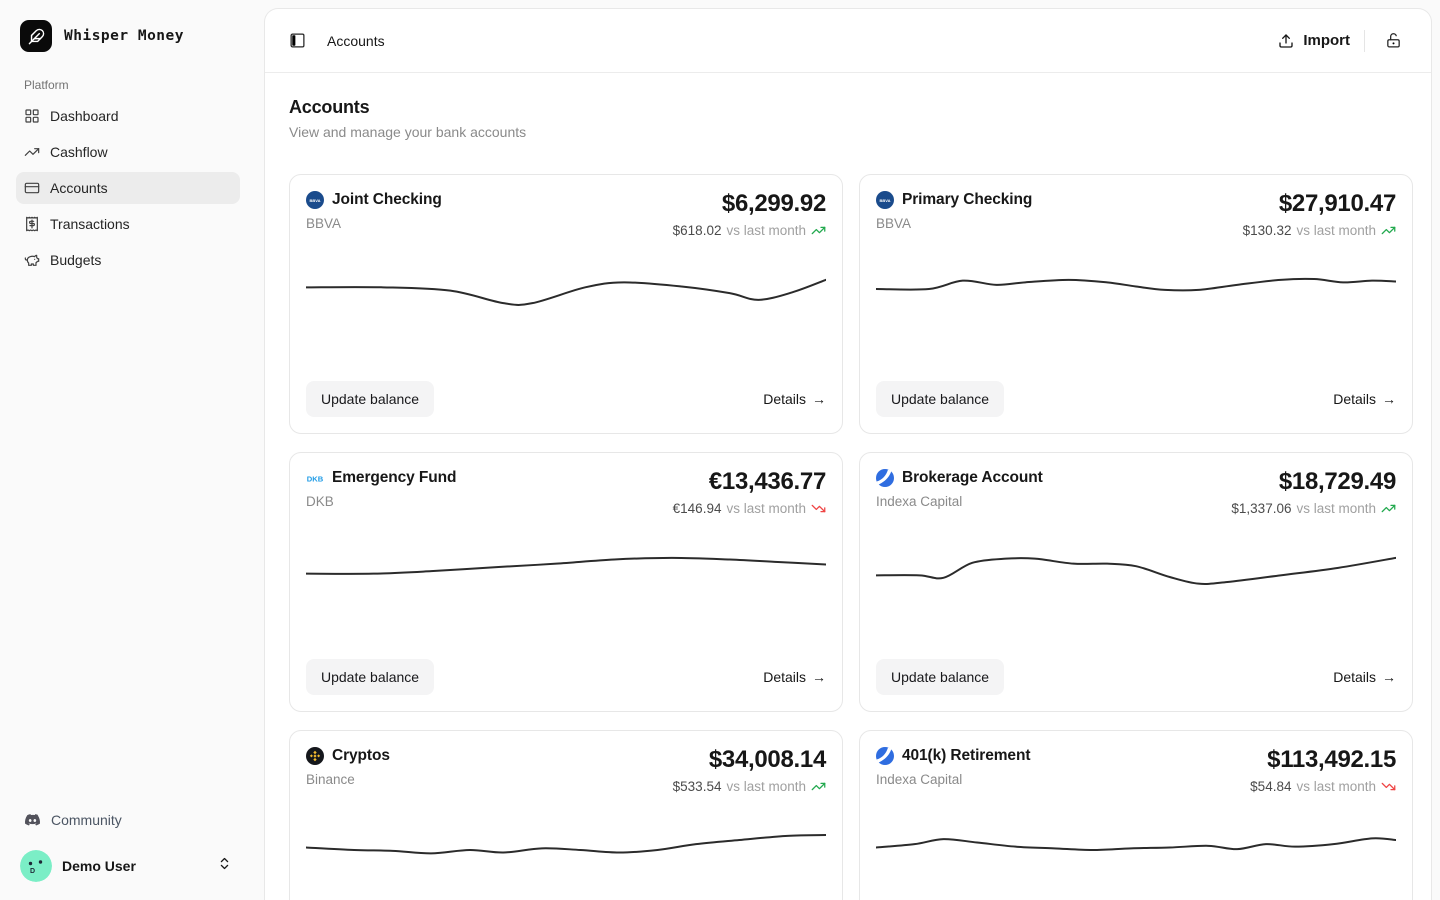  I want to click on chevrons-up-down-icon, so click(224, 866).